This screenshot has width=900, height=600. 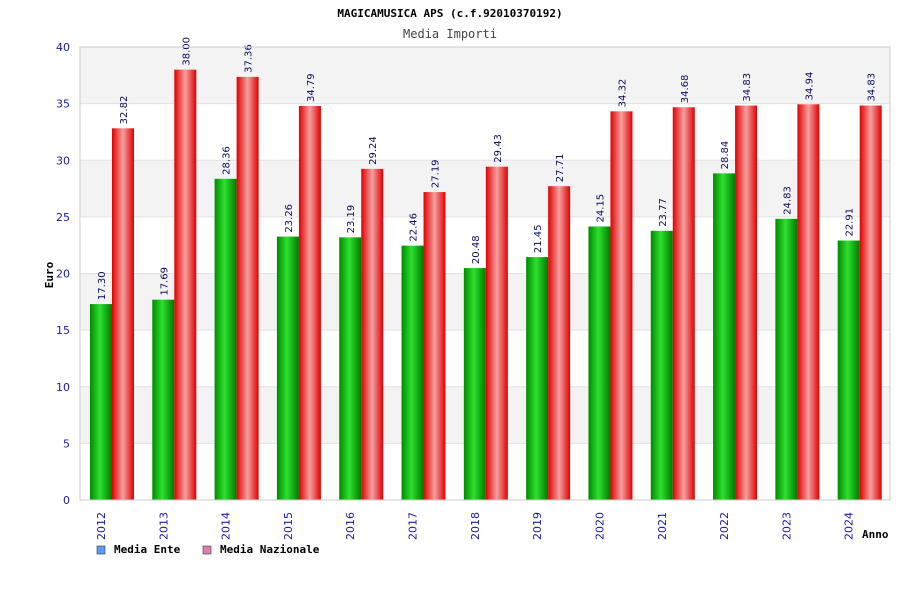 What do you see at coordinates (449, 13) in the screenshot?
I see `chart-title: MAGICAMUSICA APS (c.f.92010370192)` at bounding box center [449, 13].